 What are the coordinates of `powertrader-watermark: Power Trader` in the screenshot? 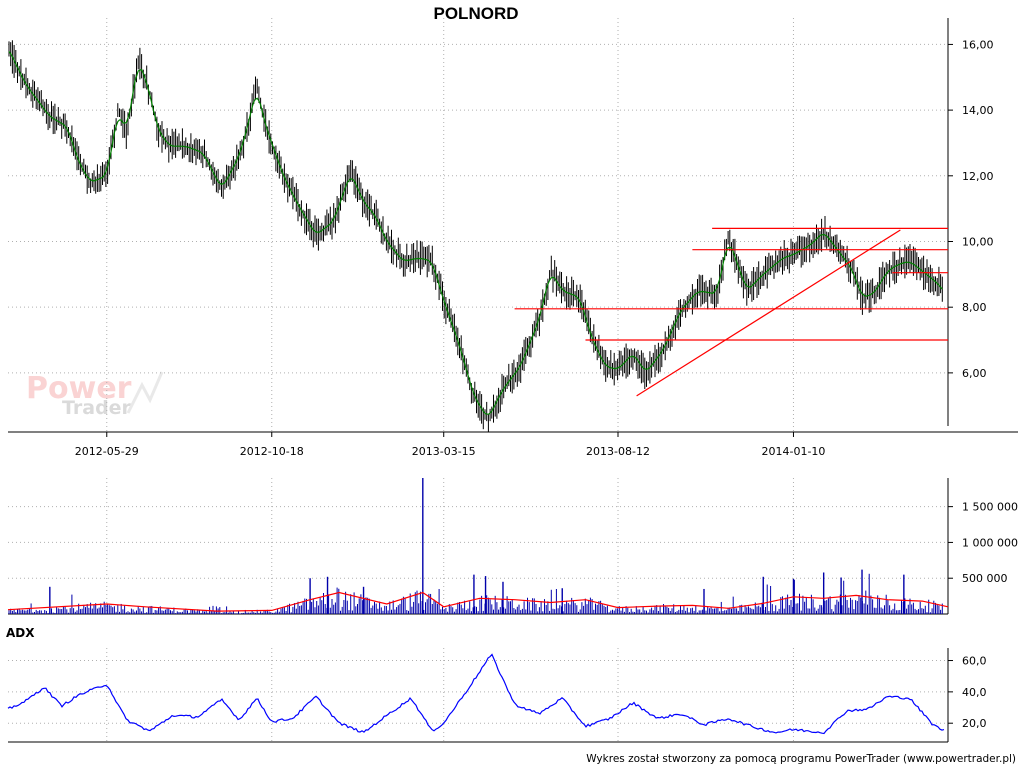 It's located at (95, 395).